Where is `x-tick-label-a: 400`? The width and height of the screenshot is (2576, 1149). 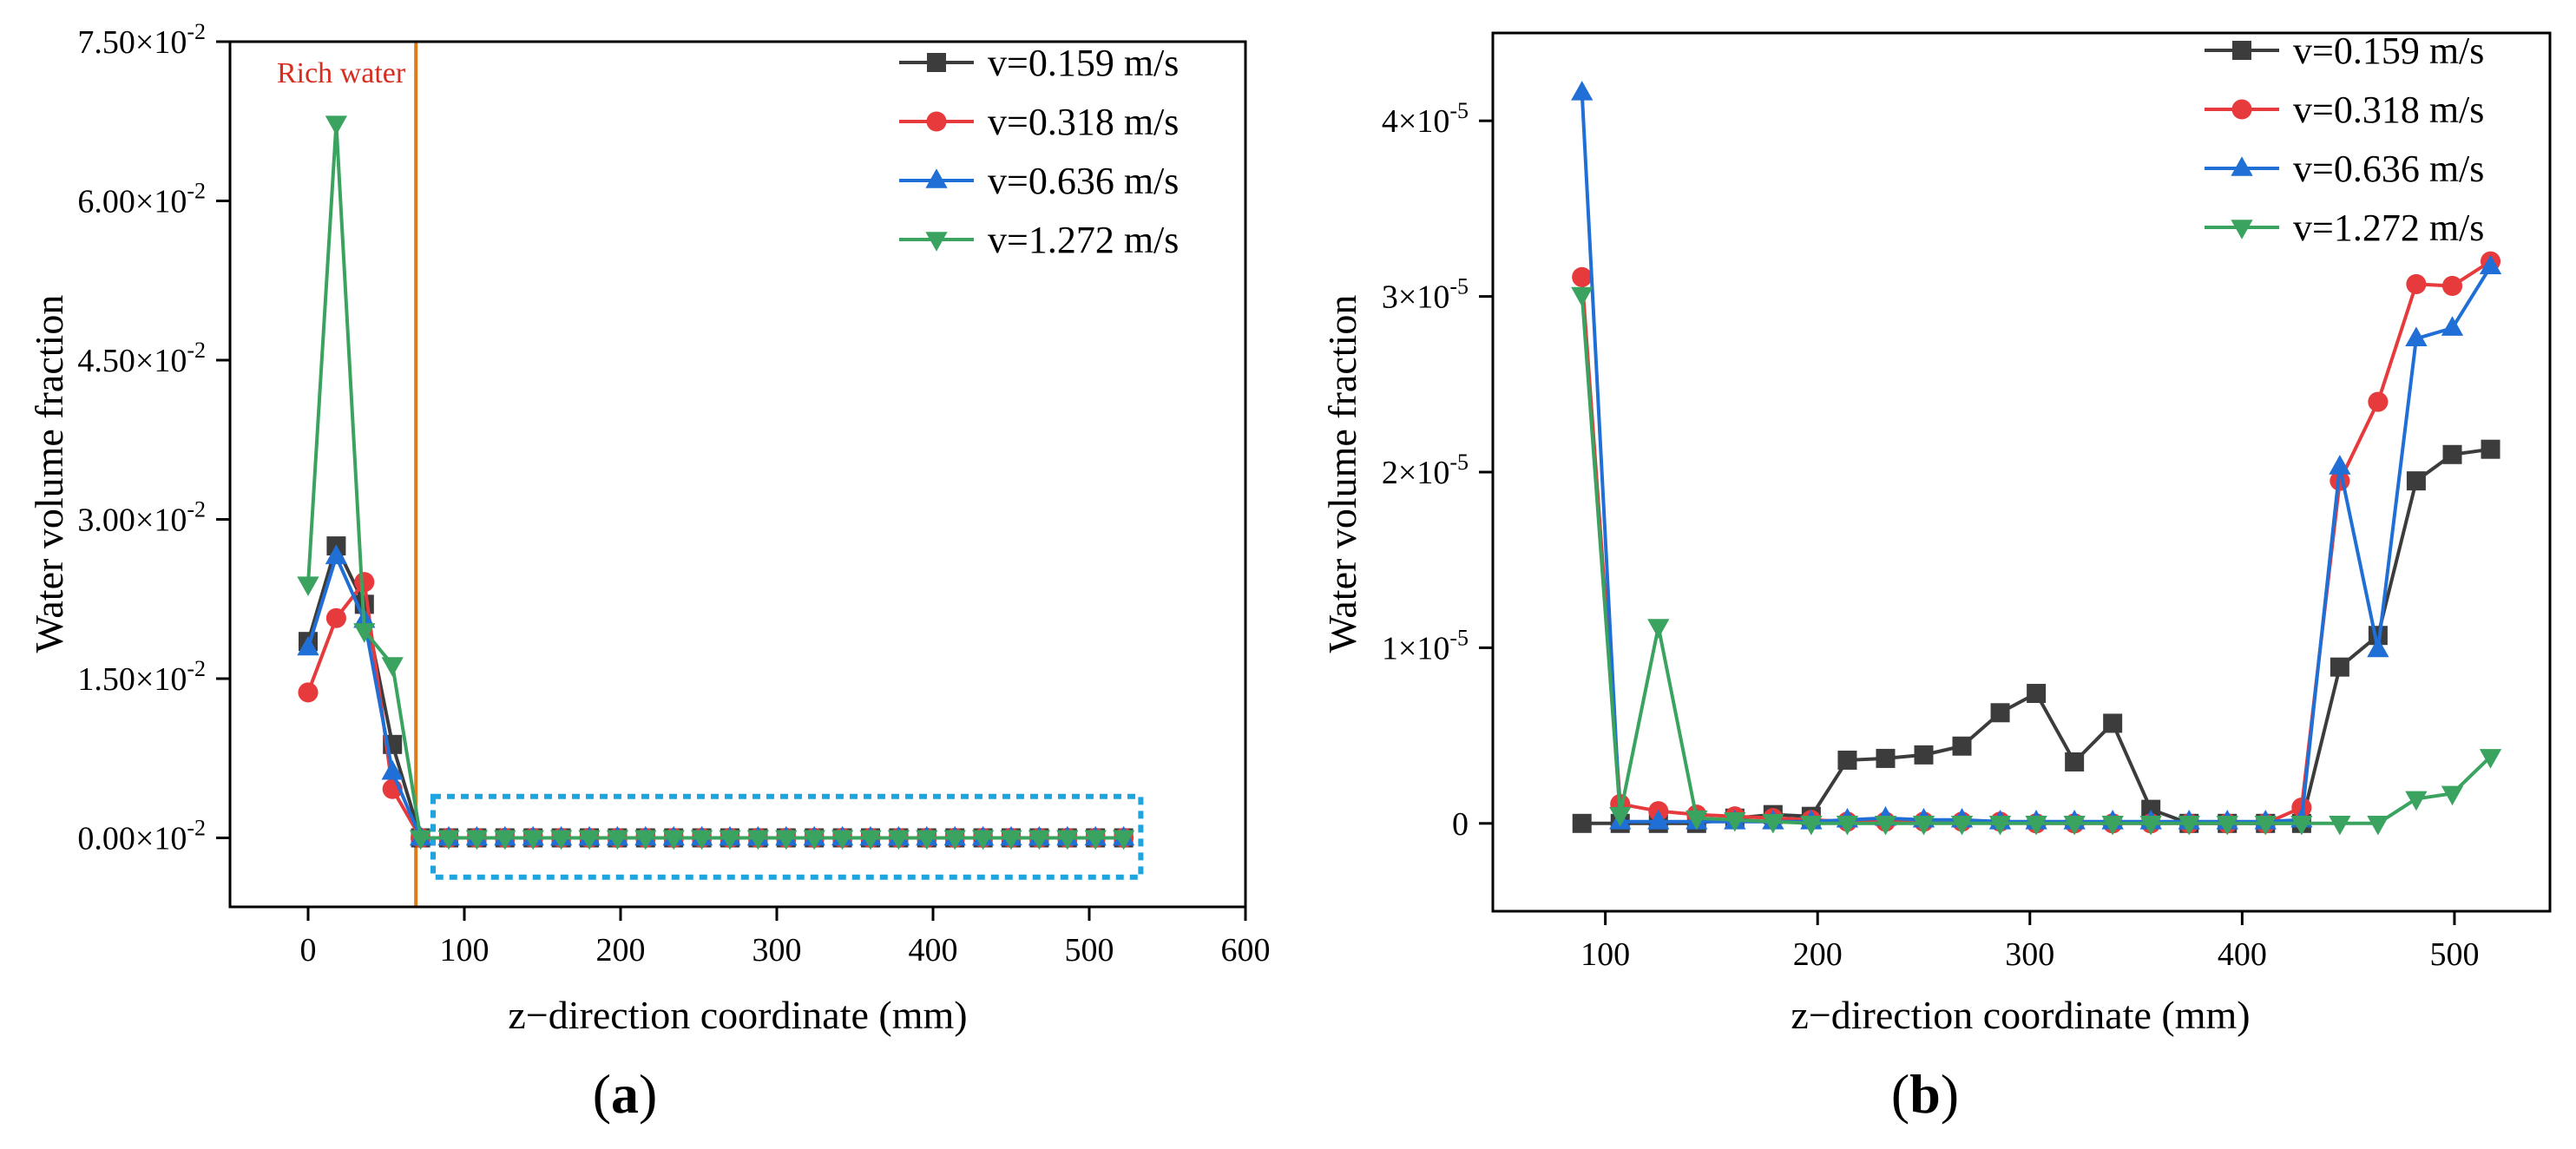 x-tick-label-a: 400 is located at coordinates (934, 950).